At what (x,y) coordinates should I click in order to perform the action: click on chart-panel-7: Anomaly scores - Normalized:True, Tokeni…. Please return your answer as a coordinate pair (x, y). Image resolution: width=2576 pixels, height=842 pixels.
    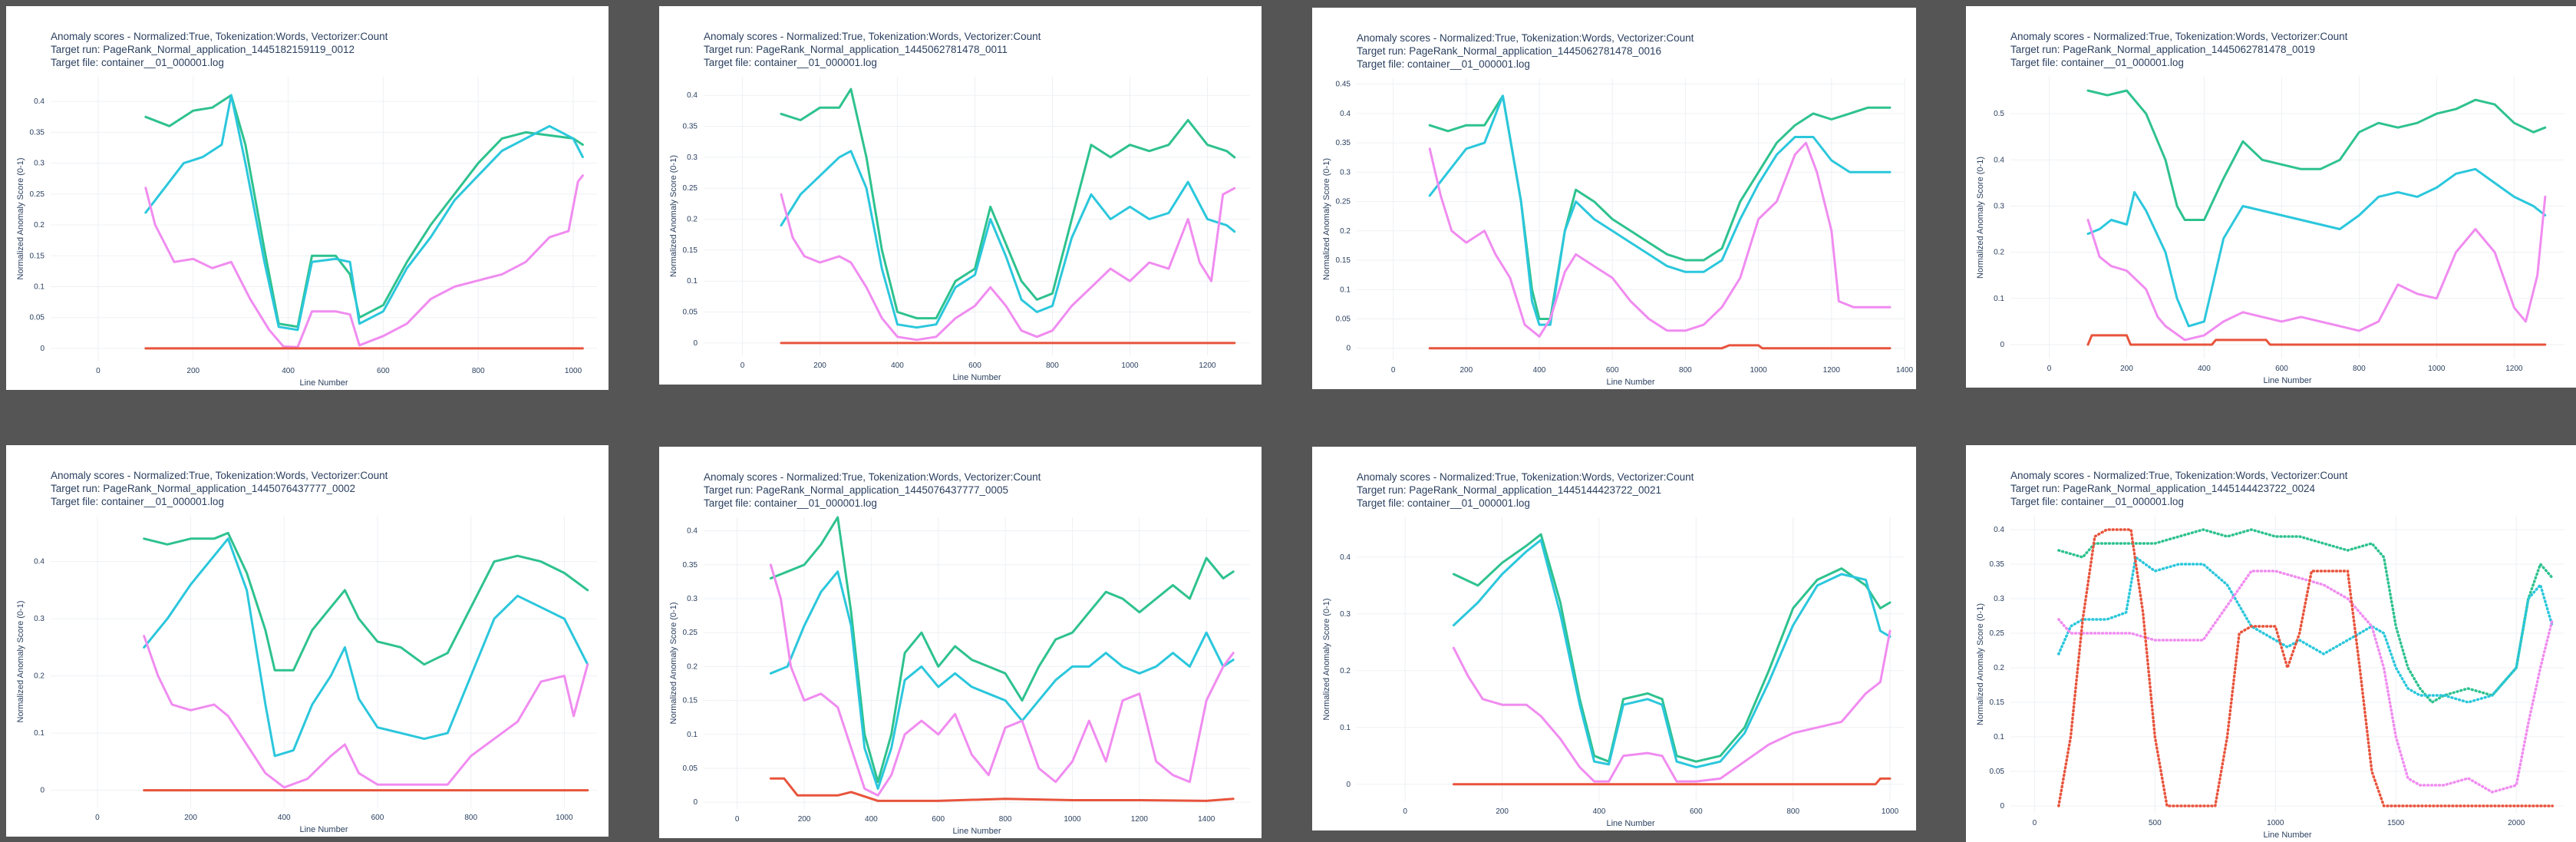
    Looking at the image, I should click on (1614, 638).